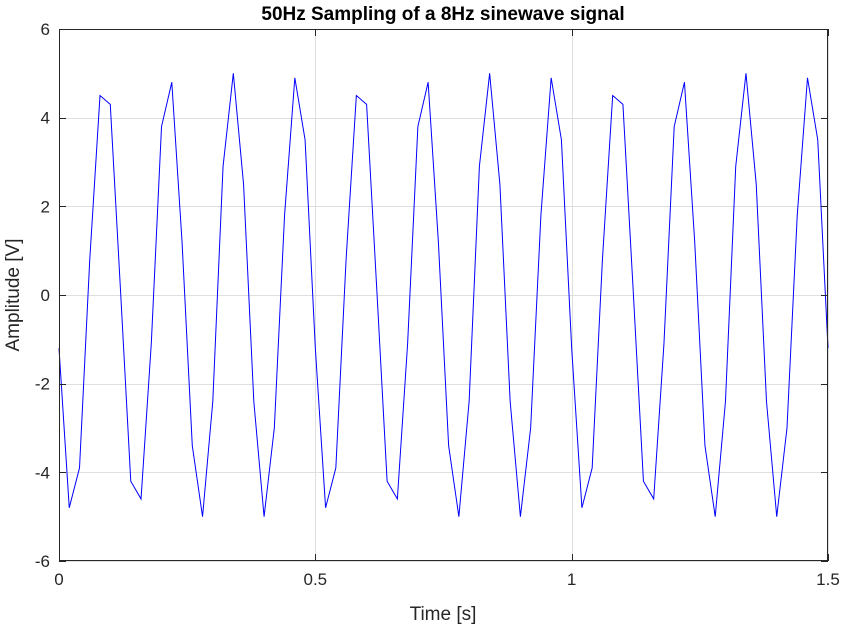 This screenshot has height=630, width=846. Describe the element at coordinates (316, 579) in the screenshot. I see `x-tick-label: 0.5` at that location.